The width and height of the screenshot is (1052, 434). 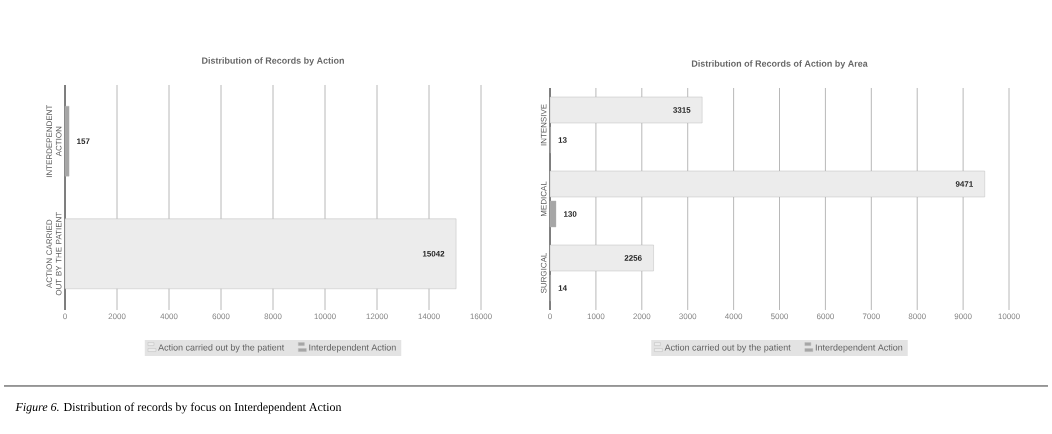 What do you see at coordinates (553, 214) in the screenshot?
I see `bar` at bounding box center [553, 214].